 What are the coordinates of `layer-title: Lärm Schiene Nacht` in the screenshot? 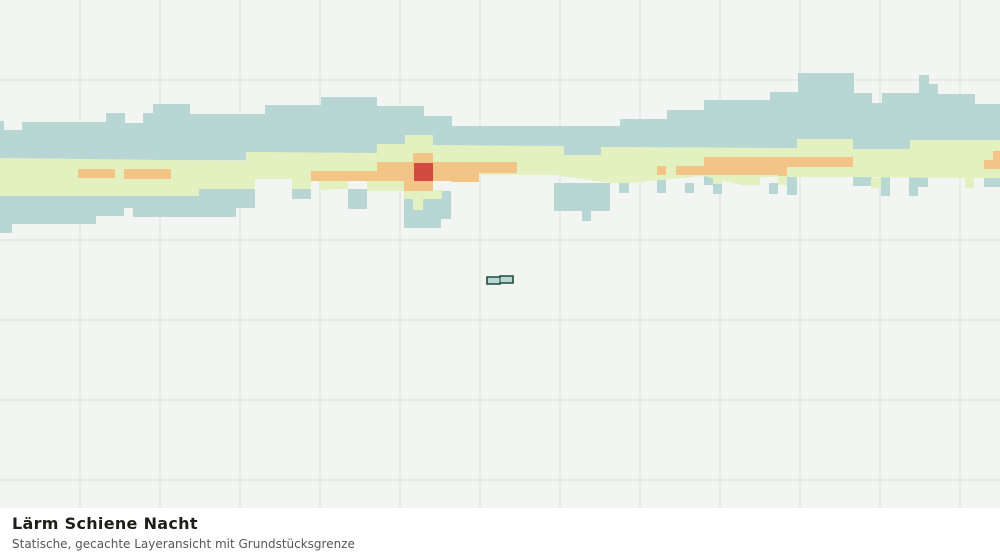 It's located at (105, 523).